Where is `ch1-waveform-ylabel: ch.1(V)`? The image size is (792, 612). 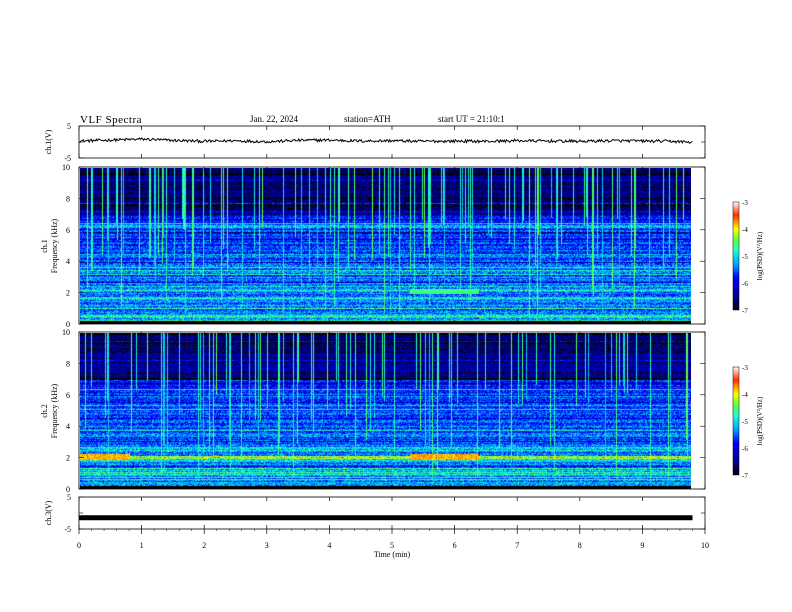 ch1-waveform-ylabel: ch.1(V) is located at coordinates (48, 141).